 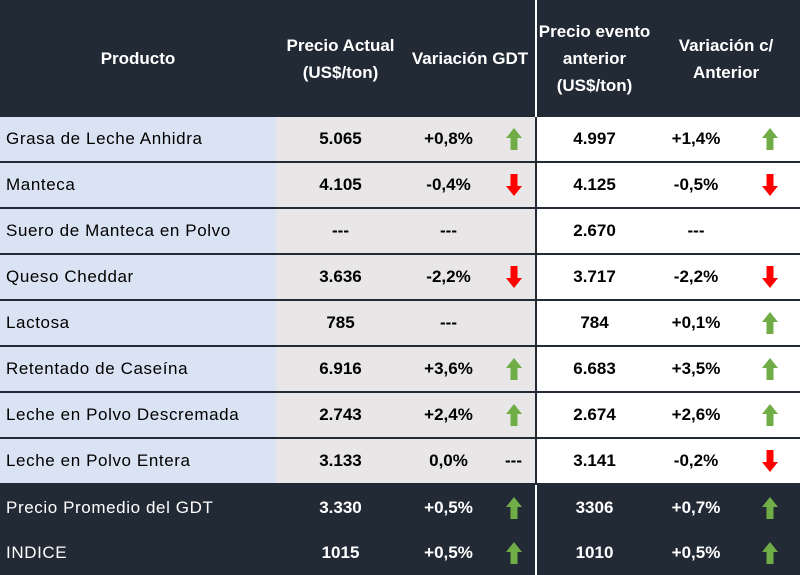 I want to click on product-name: Grasa de Leche Anhidra, so click(x=138, y=139).